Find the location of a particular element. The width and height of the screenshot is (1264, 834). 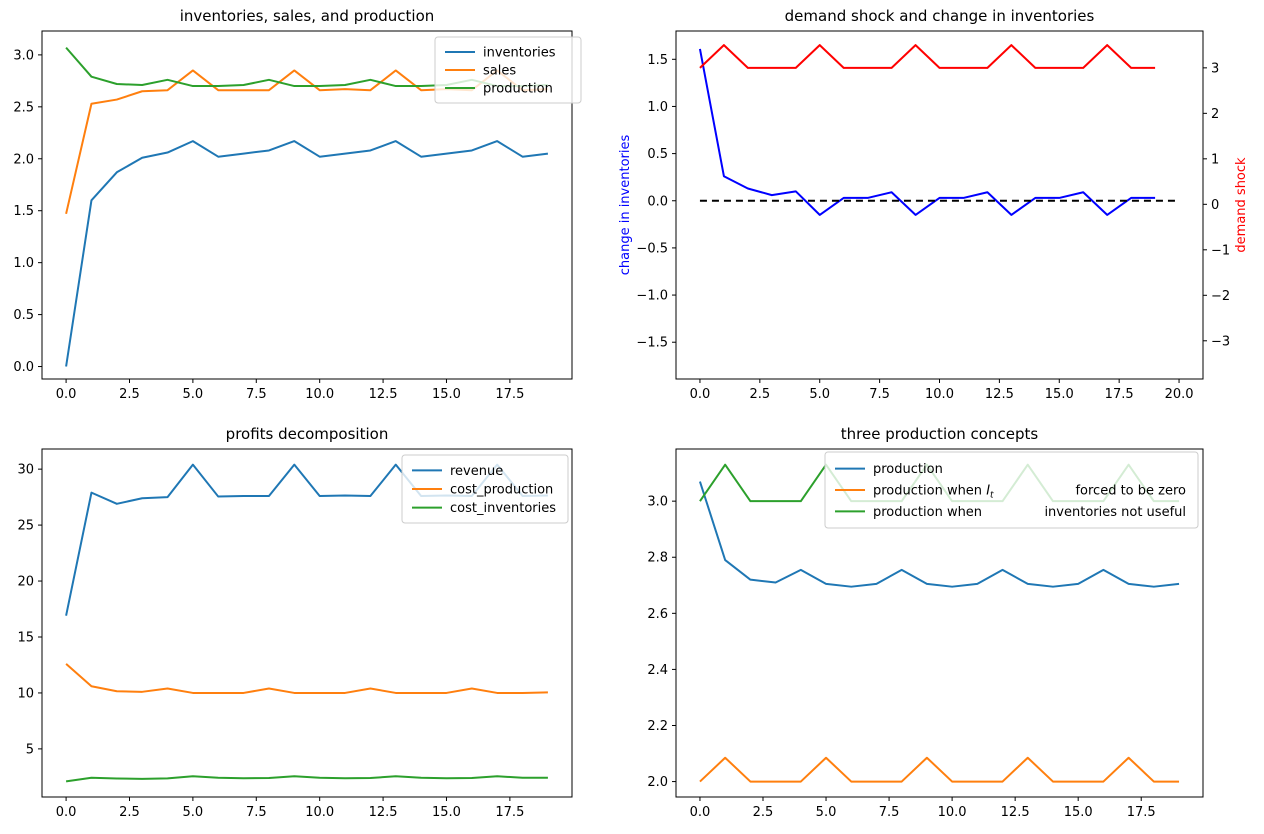

three-production-concepts-legend-box is located at coordinates (1011, 490).